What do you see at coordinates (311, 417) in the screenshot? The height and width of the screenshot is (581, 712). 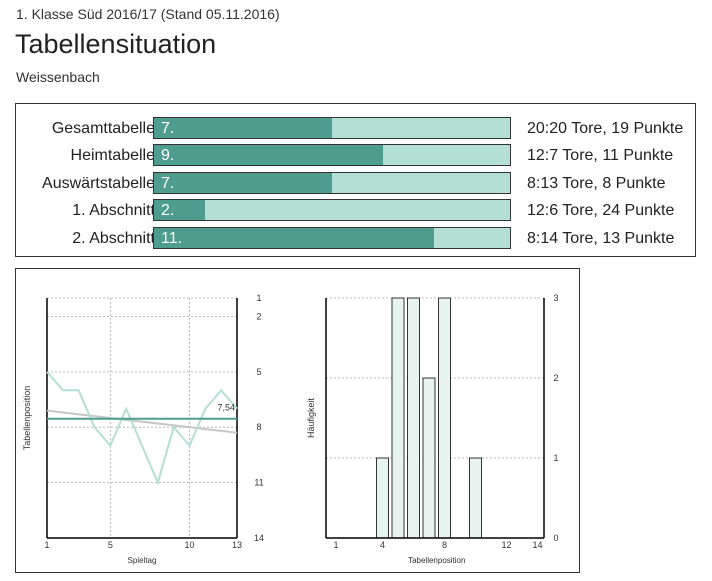 I see `y-axis-label: Häufigkeit` at bounding box center [311, 417].